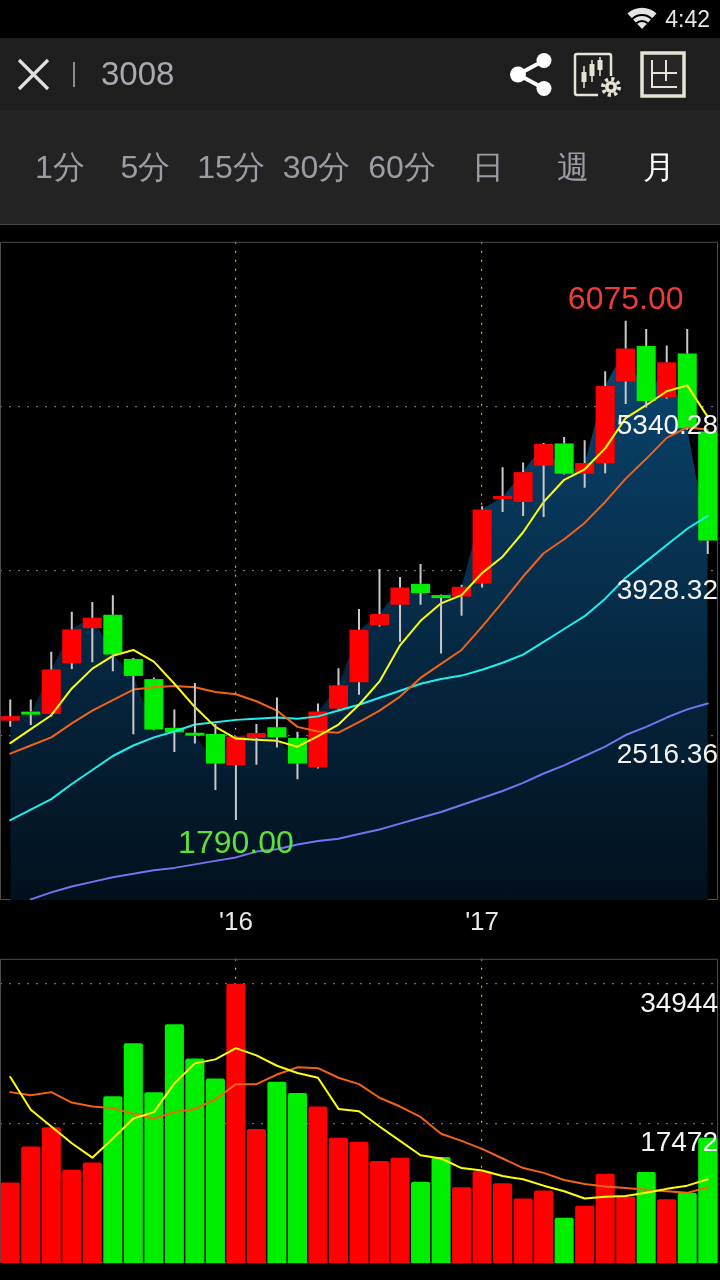  I want to click on y-tick-label: 3928.32, so click(667, 589).